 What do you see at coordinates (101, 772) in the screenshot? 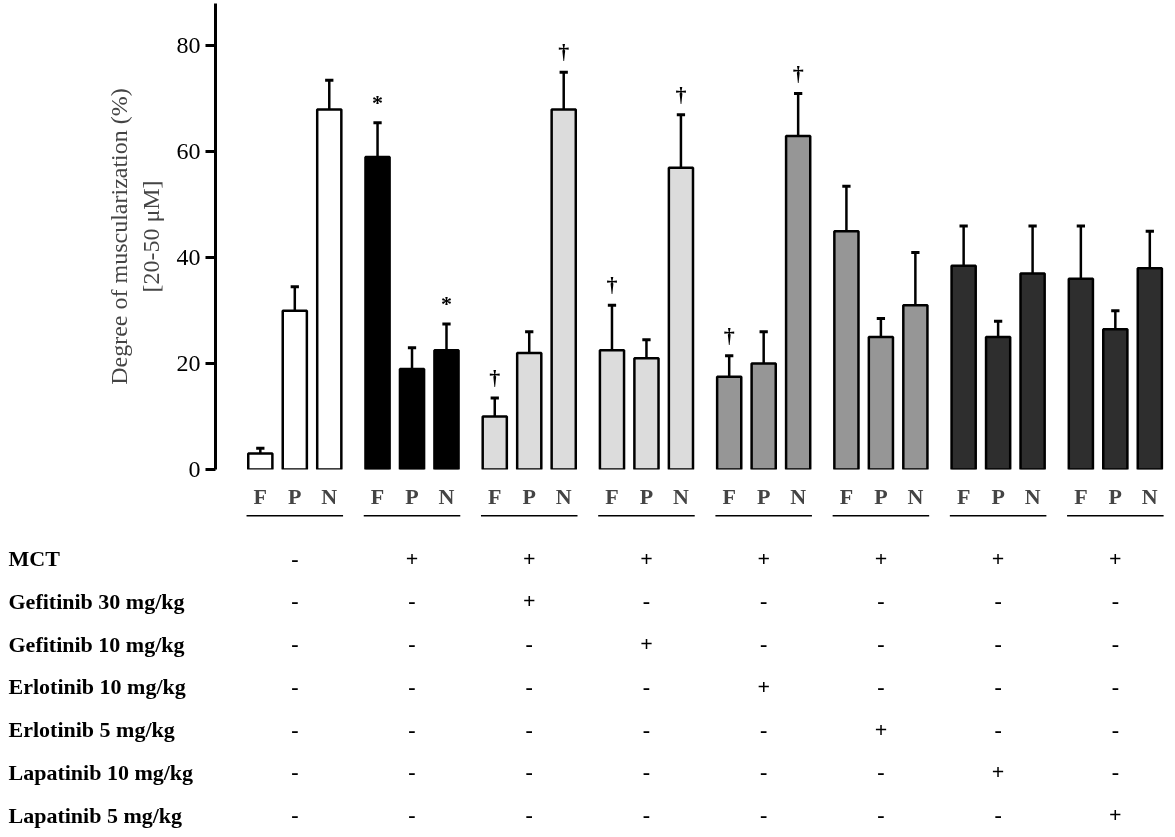
I see `text: Lapatinib 10 mg/kg` at bounding box center [101, 772].